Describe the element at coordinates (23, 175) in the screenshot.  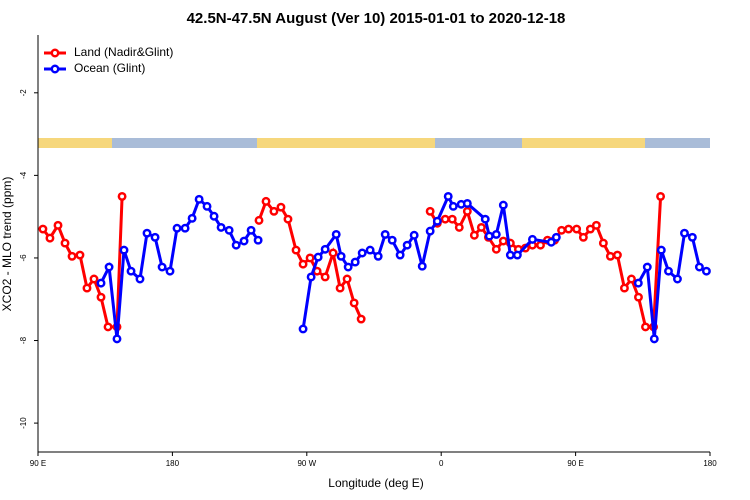
I see `y-tick-label: -4` at that location.